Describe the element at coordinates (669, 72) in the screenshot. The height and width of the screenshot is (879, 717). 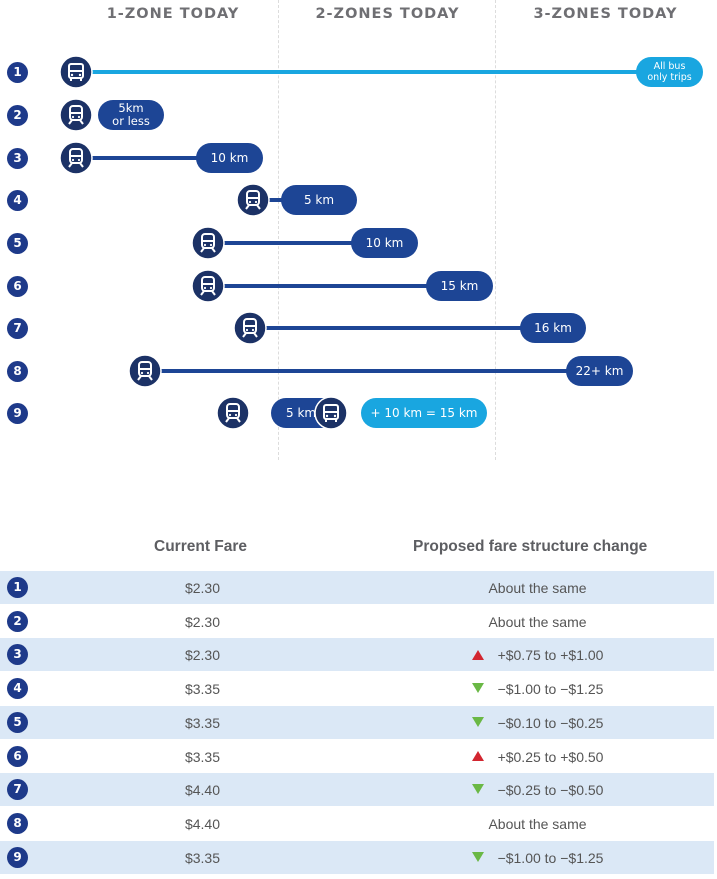
I see `trip-distance-pill: All bus only trips` at that location.